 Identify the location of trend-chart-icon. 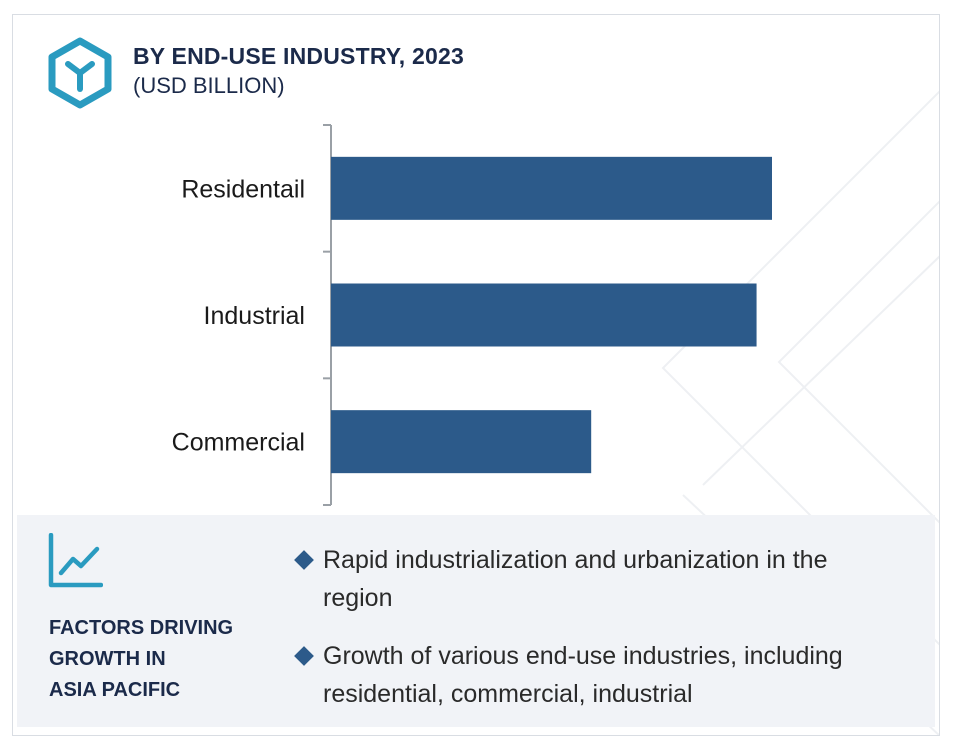
(75, 560).